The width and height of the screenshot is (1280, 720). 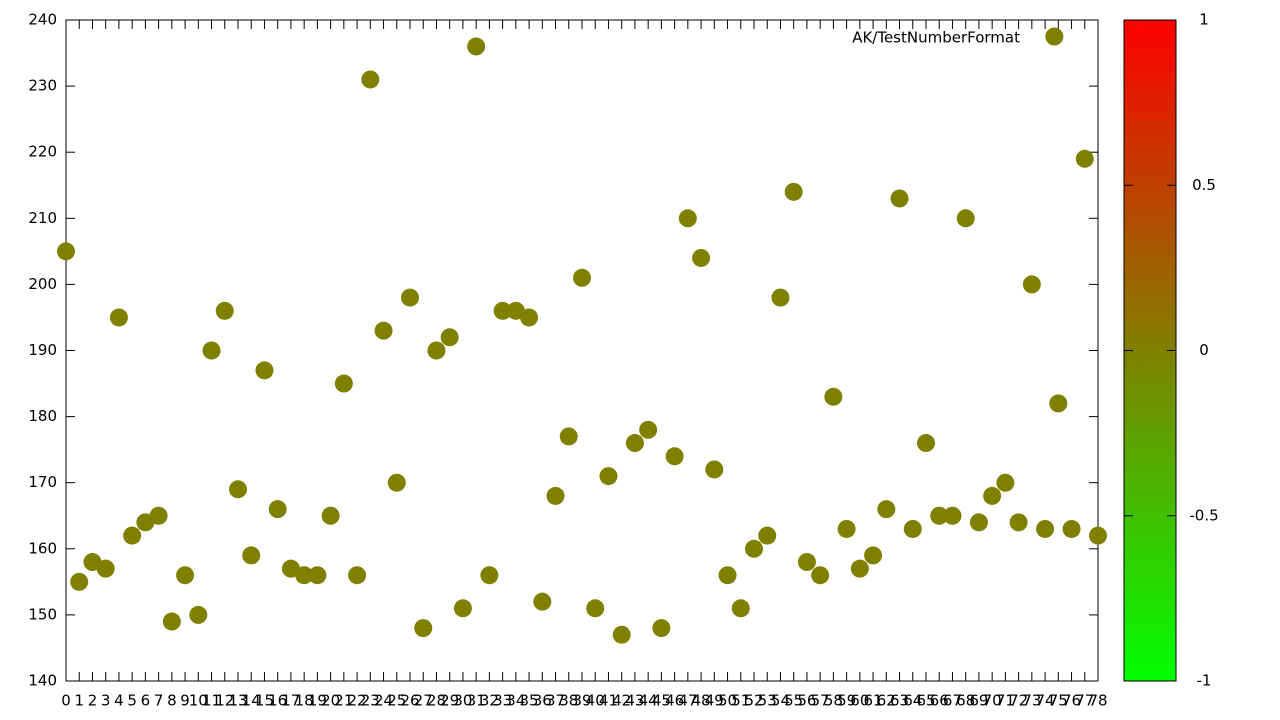 I want to click on x-tick-label: 48, so click(x=701, y=701).